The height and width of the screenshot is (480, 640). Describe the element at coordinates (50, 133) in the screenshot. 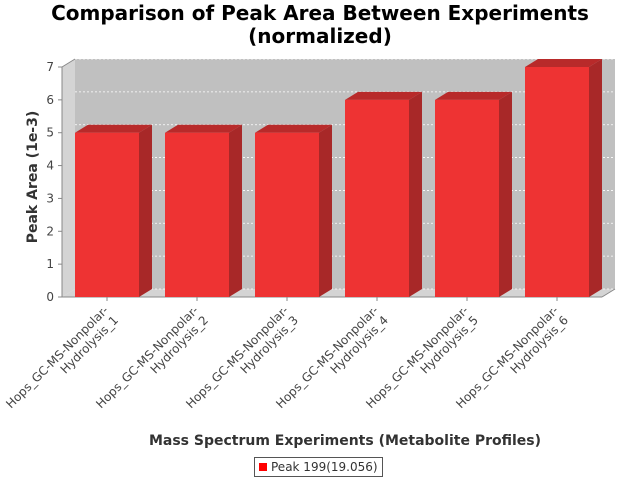

I see `y-tick-label: 5` at that location.